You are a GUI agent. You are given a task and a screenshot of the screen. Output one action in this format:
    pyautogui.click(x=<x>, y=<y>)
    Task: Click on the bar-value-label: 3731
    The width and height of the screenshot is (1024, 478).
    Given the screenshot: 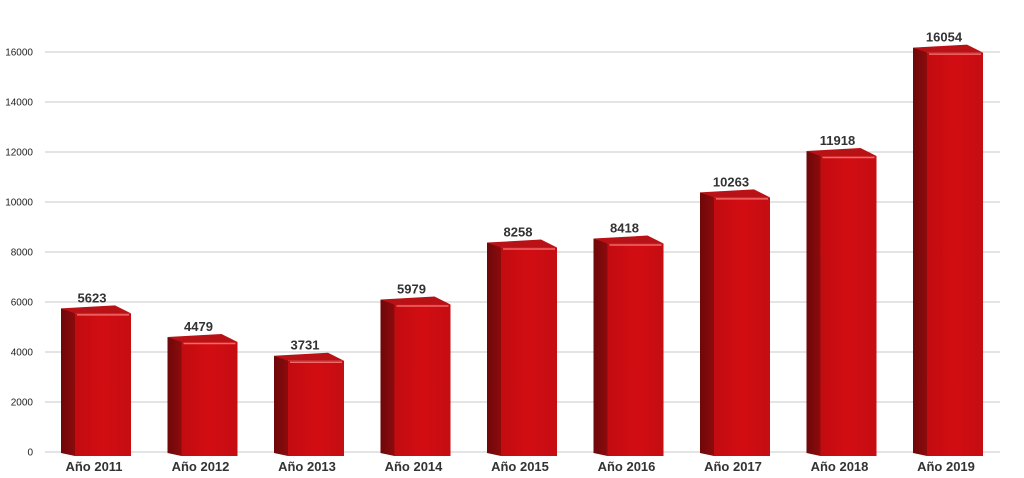 What is the action you would take?
    pyautogui.click(x=305, y=345)
    